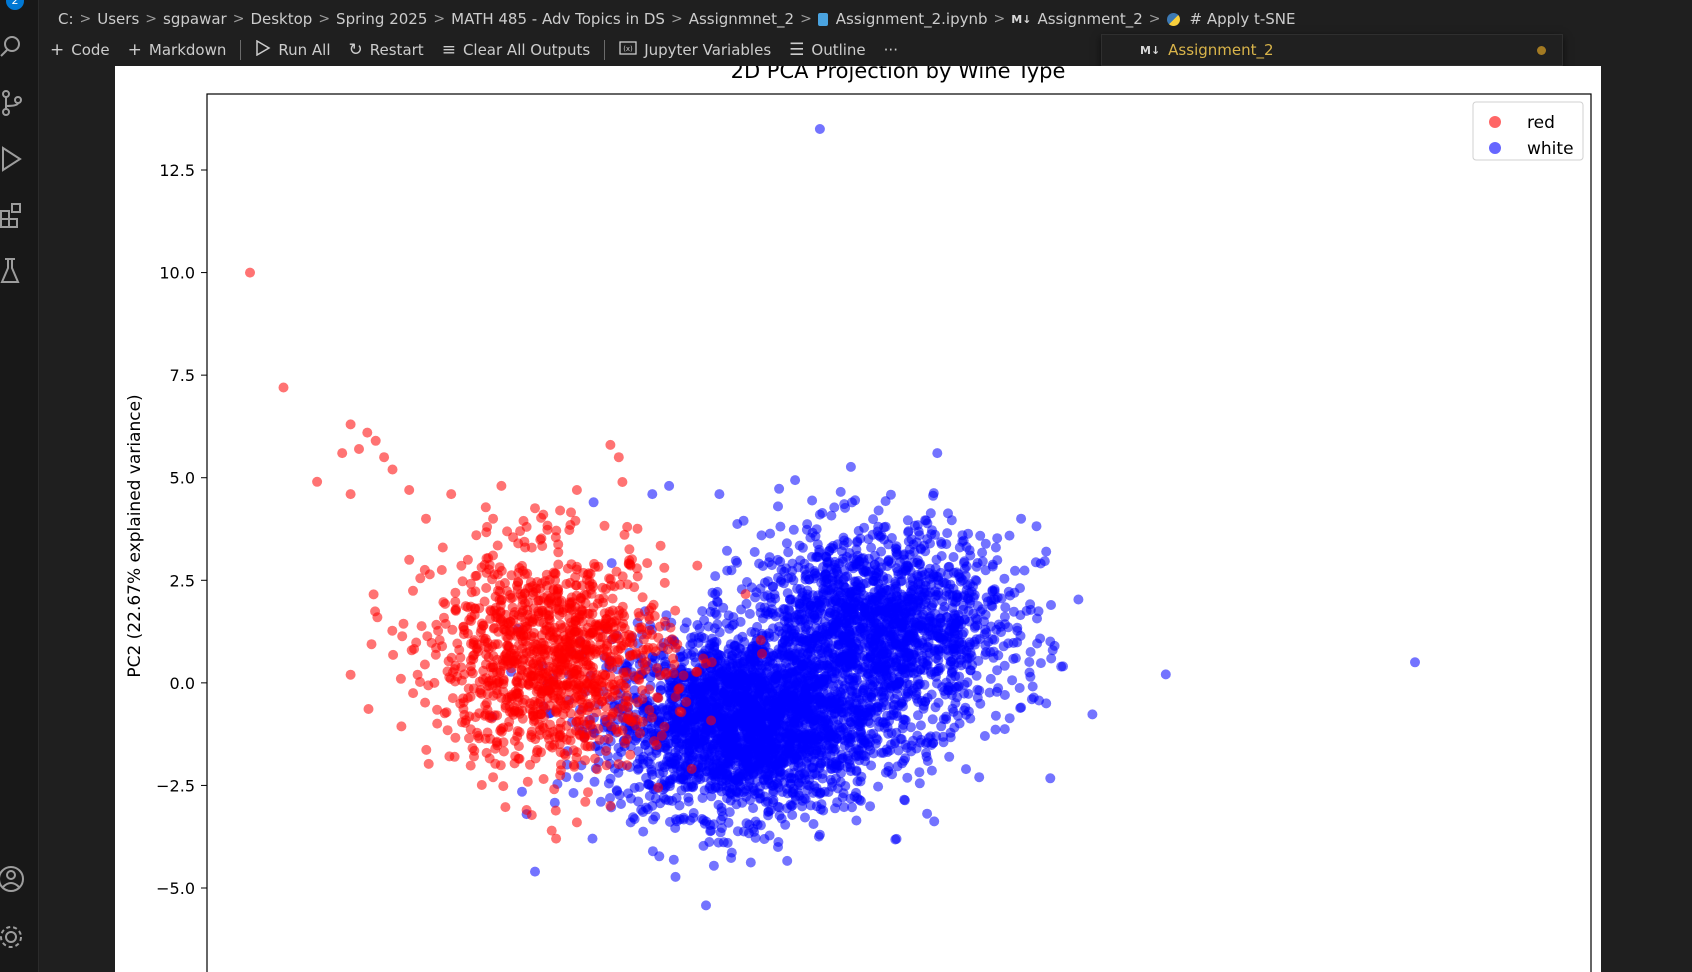 The width and height of the screenshot is (1692, 972). I want to click on source-control-icon, so click(15, 103).